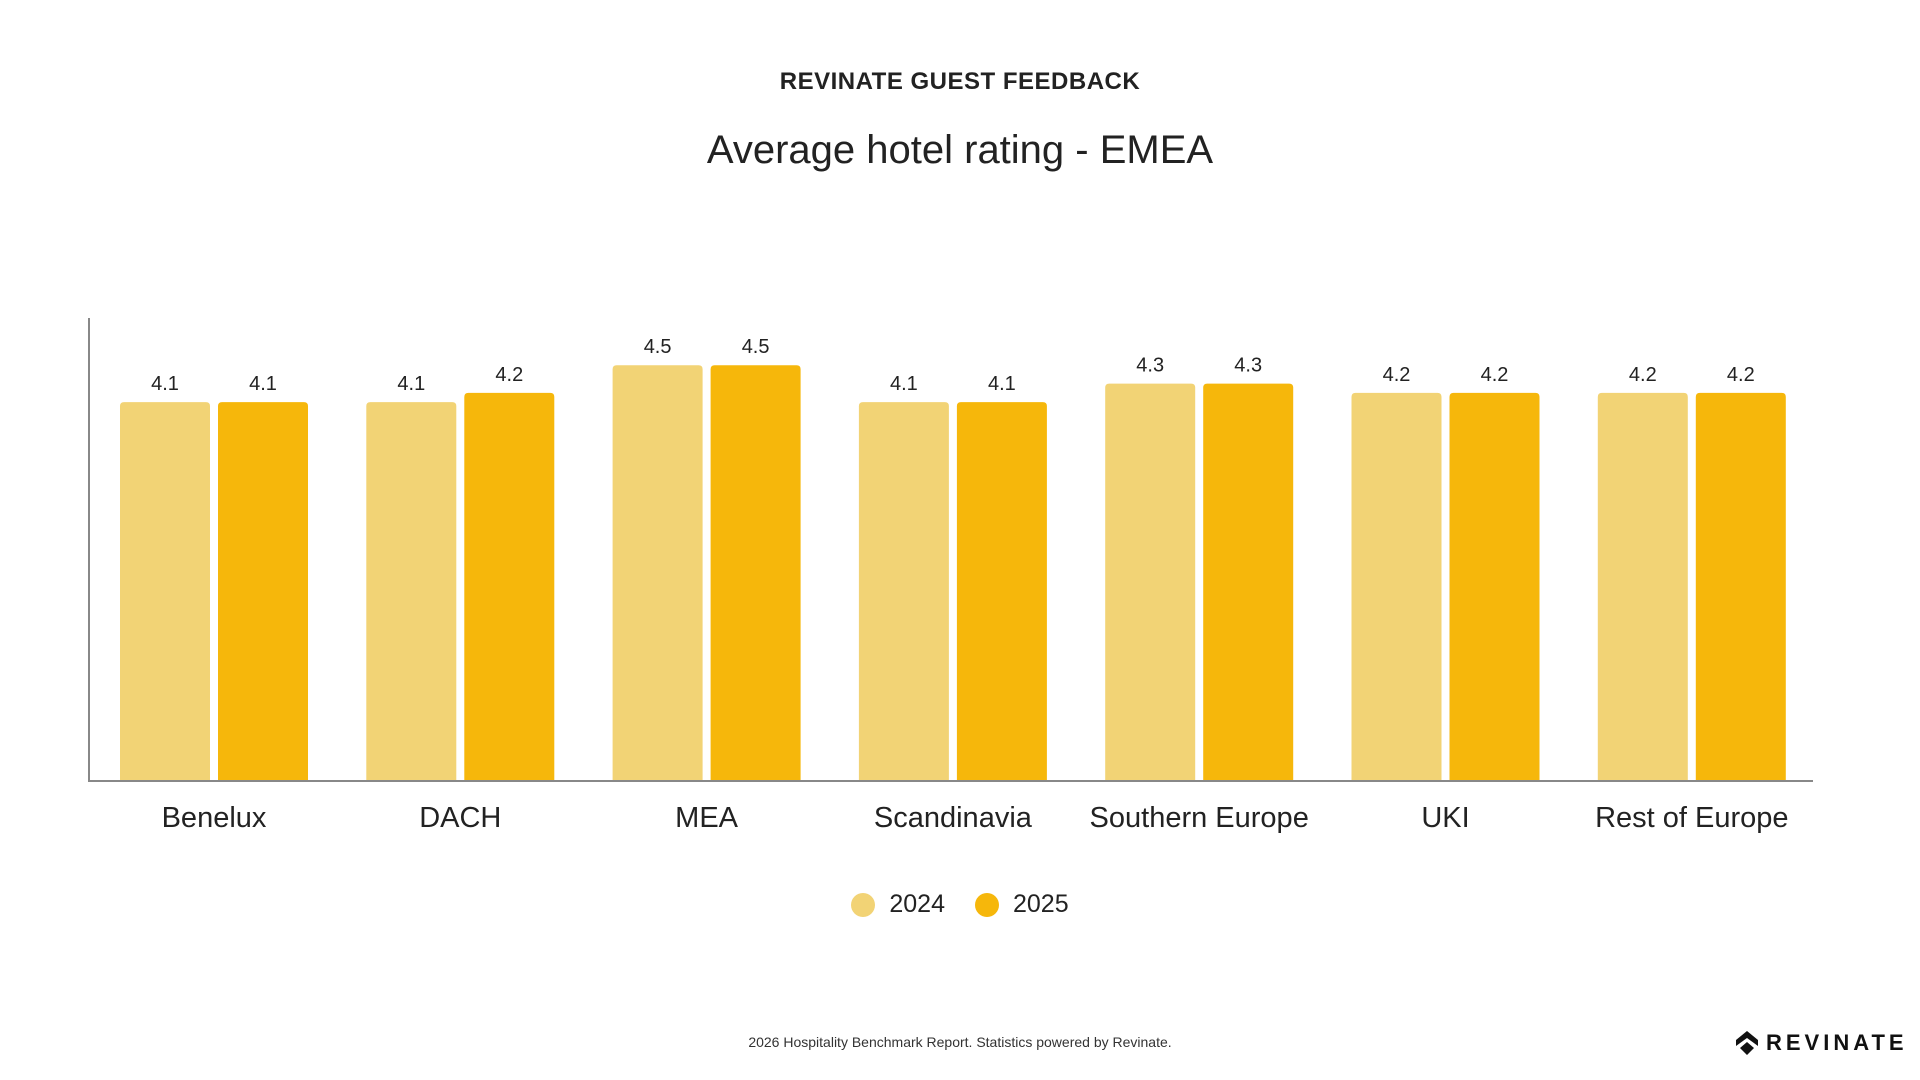 This screenshot has height=1080, width=1920. Describe the element at coordinates (987, 904) in the screenshot. I see `legend-swatch-2025` at that location.